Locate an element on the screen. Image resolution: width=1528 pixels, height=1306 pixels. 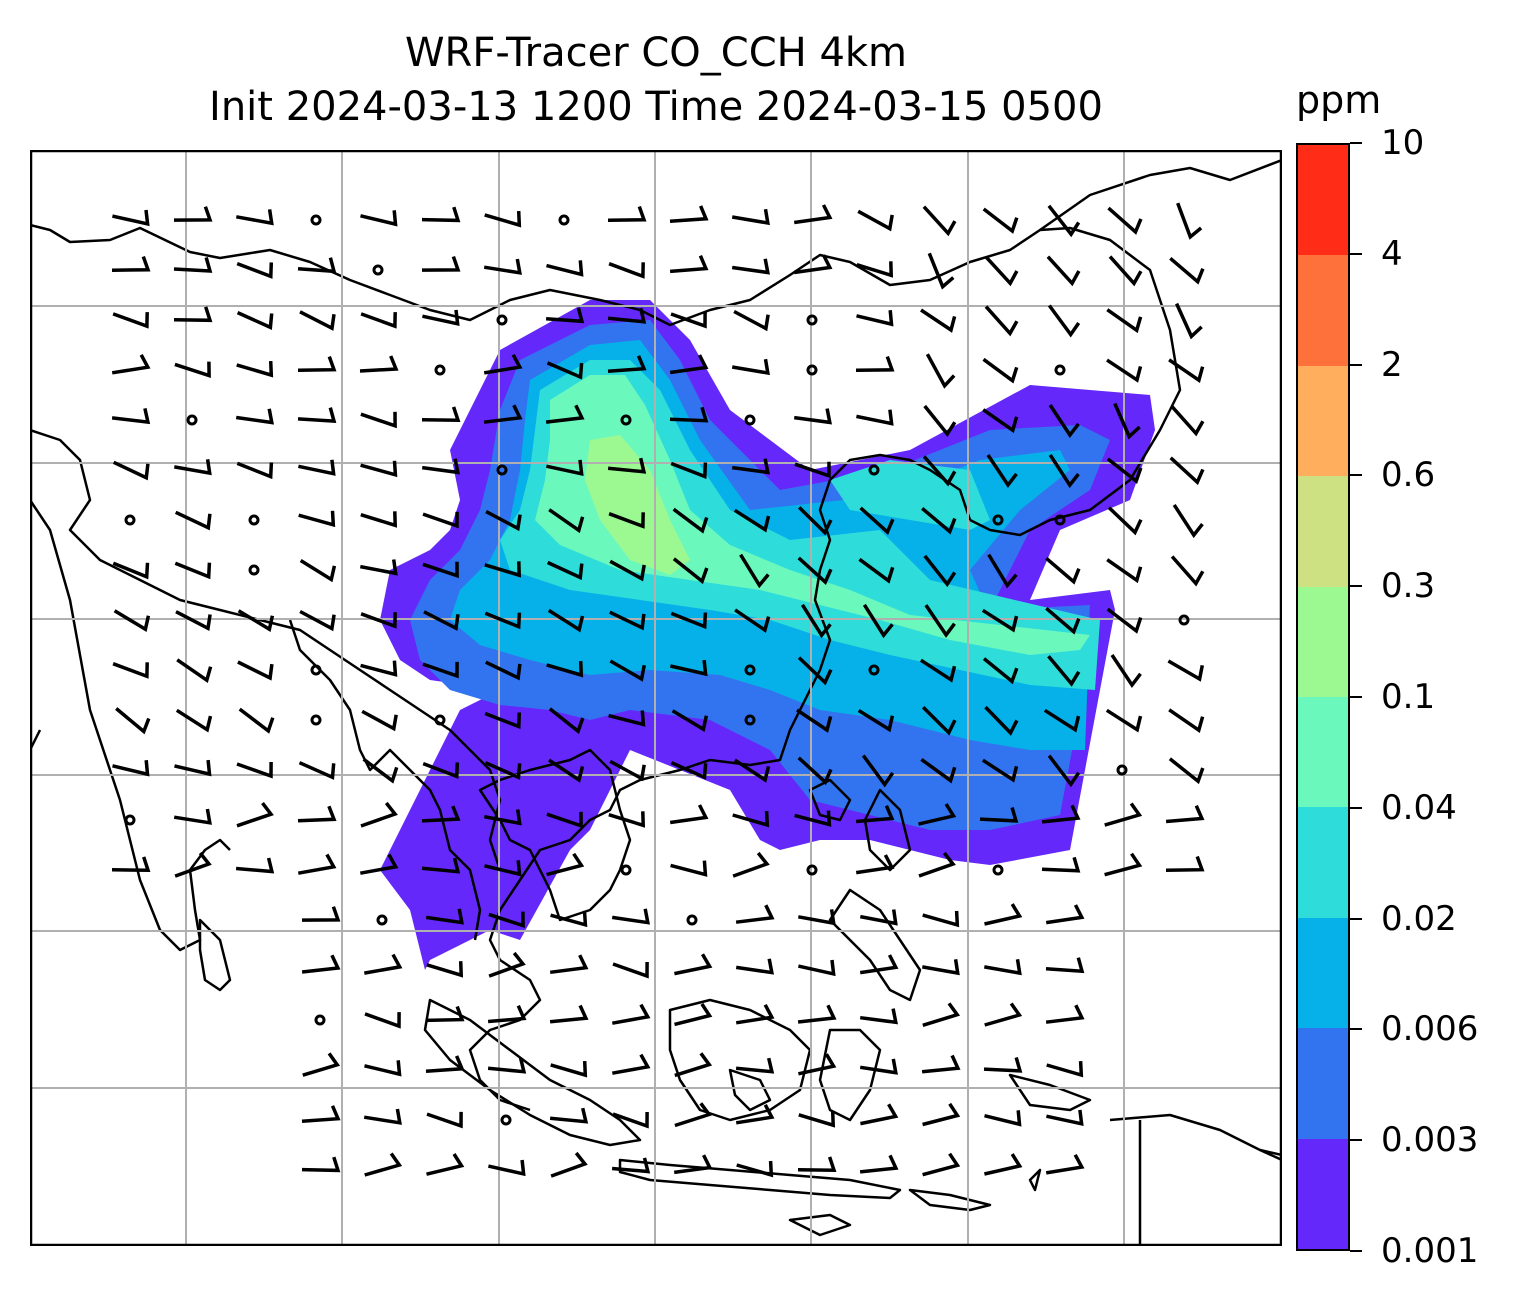
colorbar-tick-label: 0.006 is located at coordinates (1430, 1029).